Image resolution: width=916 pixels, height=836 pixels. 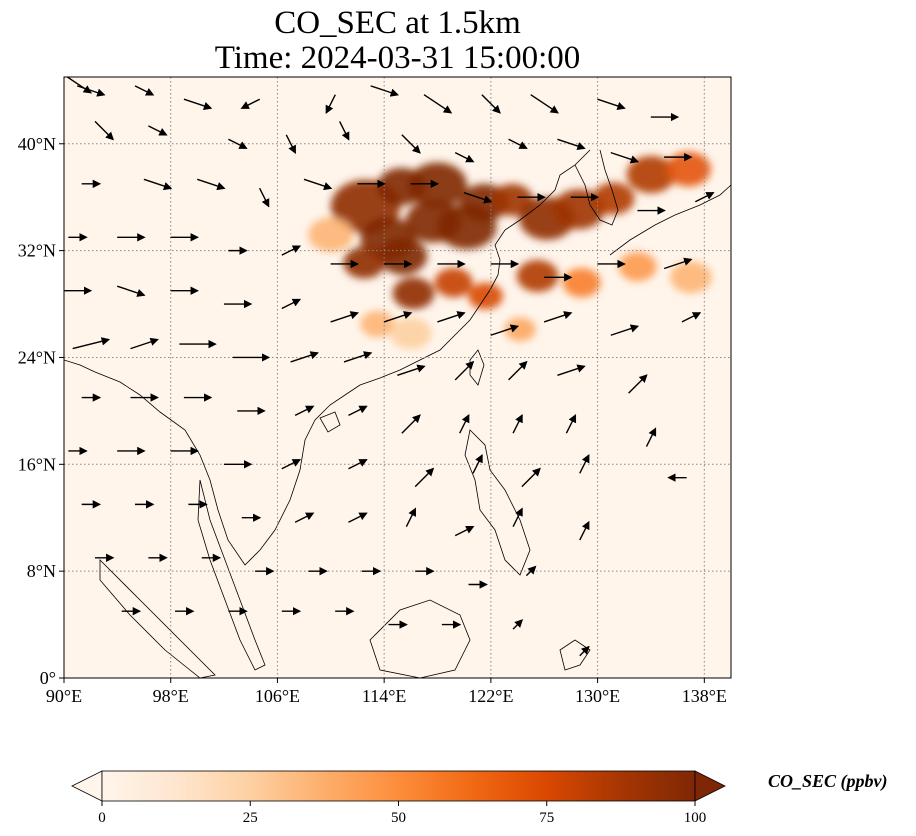 I want to click on y-tick-label: 16°N, so click(x=37, y=464).